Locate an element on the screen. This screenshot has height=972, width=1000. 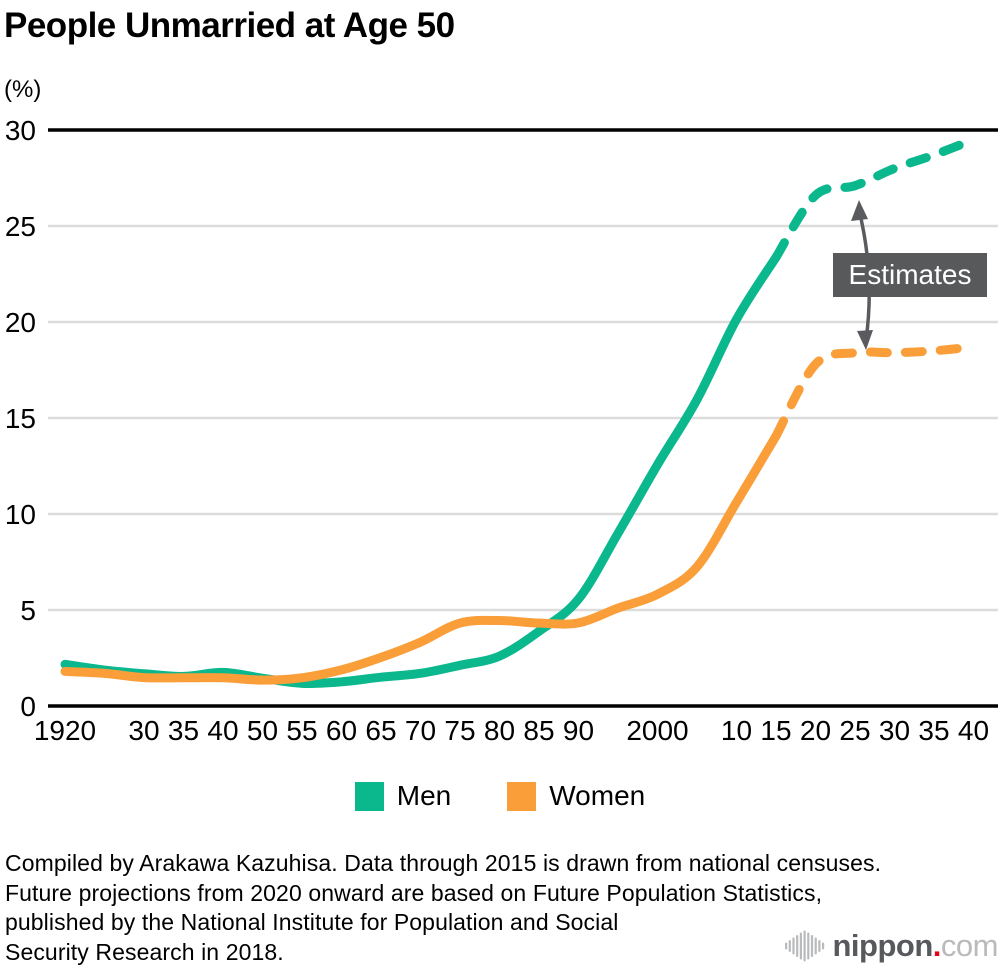
x-tick-label: 65 is located at coordinates (380, 730).